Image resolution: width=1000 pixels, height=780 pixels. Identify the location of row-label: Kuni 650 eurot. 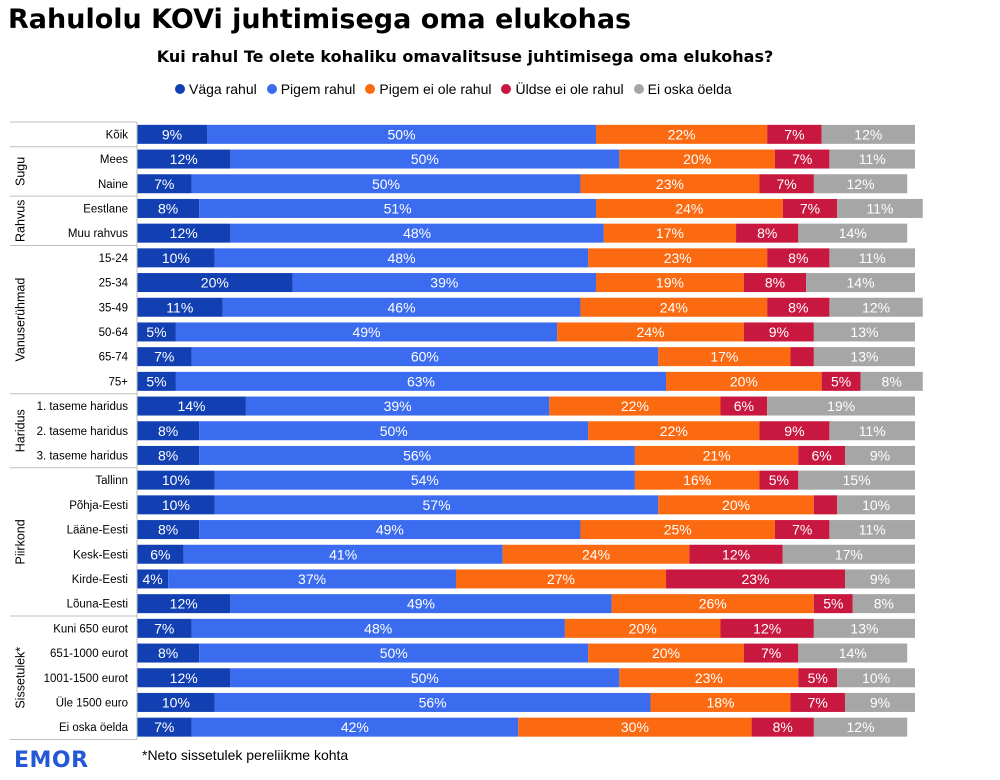
(91, 629).